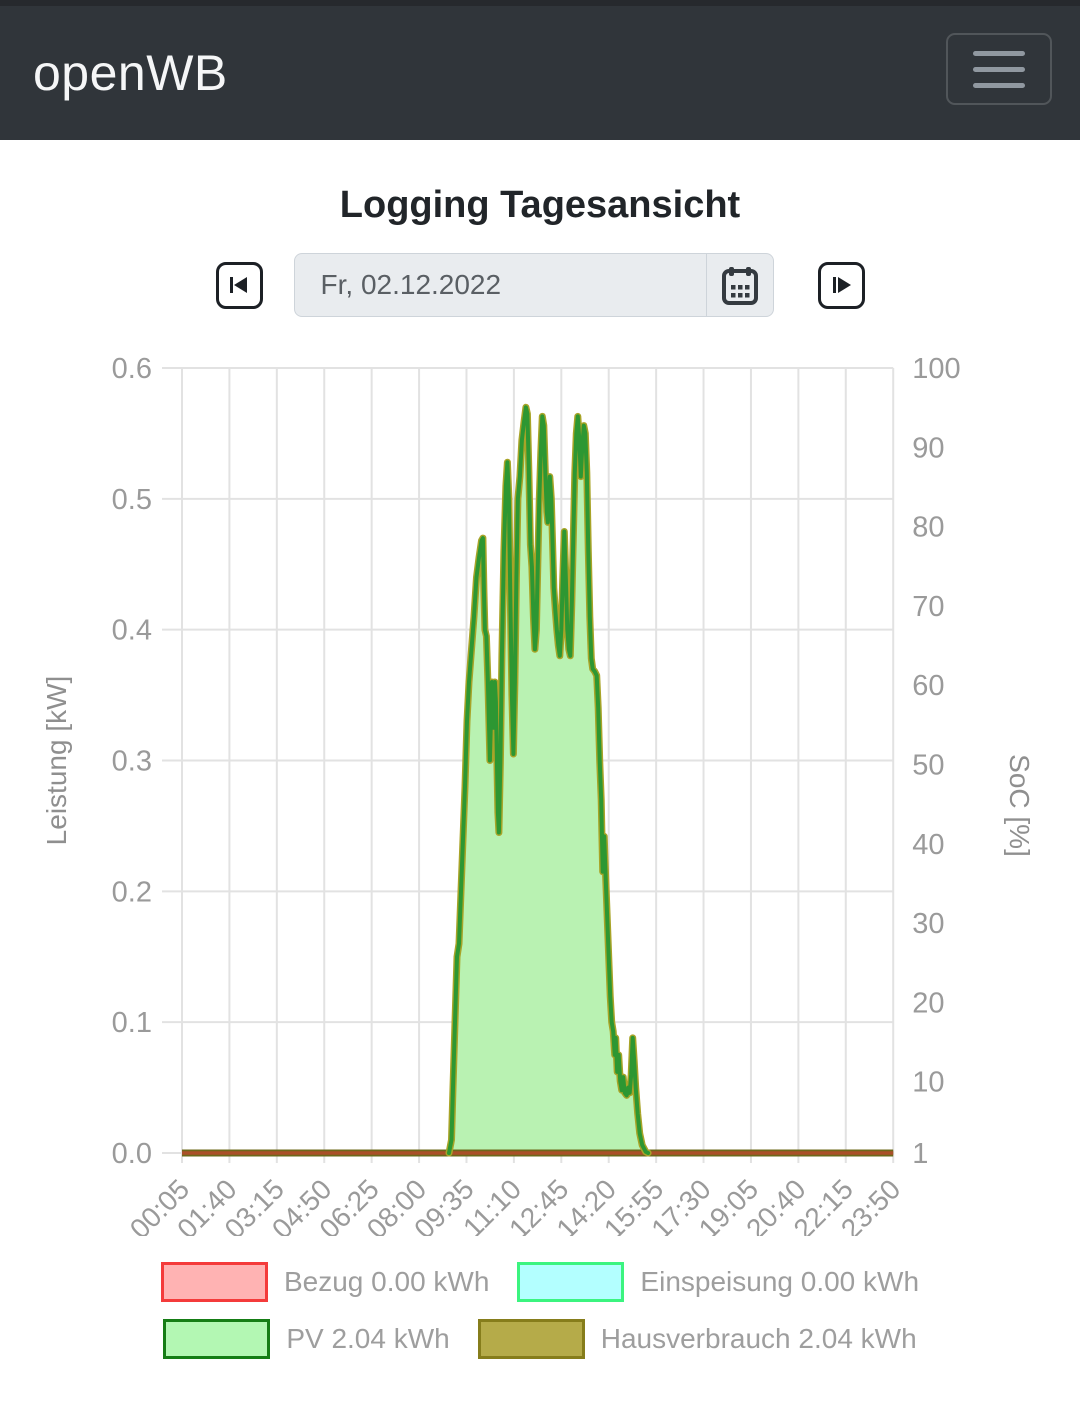 The width and height of the screenshot is (1080, 1401). Describe the element at coordinates (132, 762) in the screenshot. I see `y-left-tick-label: 0.3` at that location.